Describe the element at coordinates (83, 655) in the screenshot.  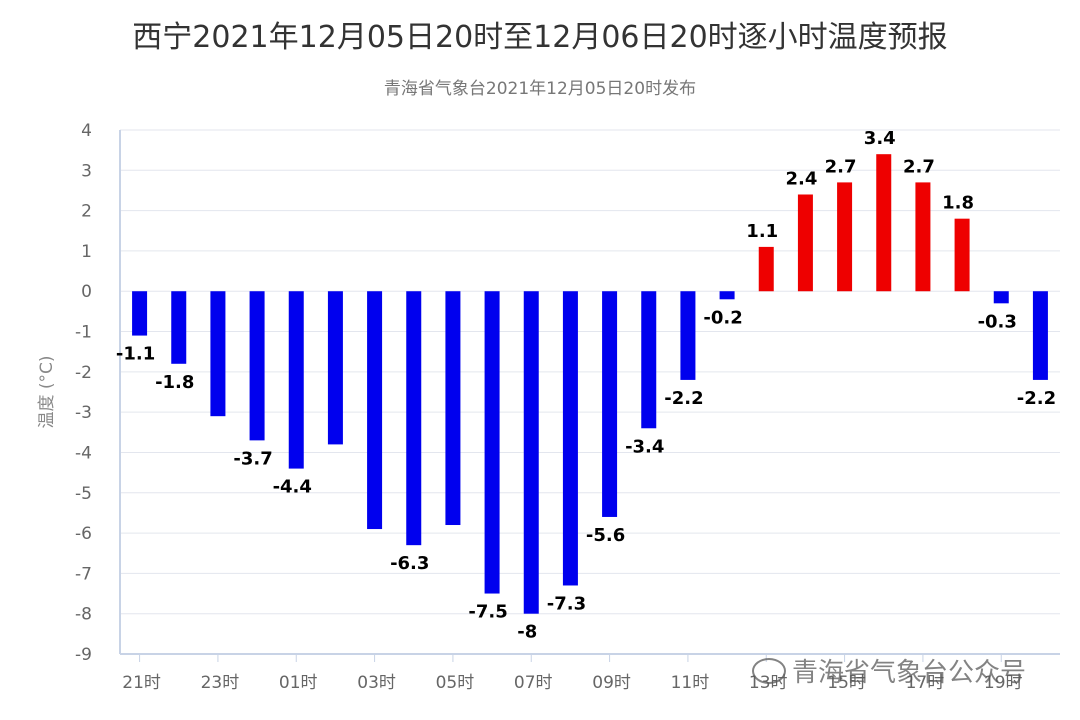
I see `y-tick-label: -9` at that location.